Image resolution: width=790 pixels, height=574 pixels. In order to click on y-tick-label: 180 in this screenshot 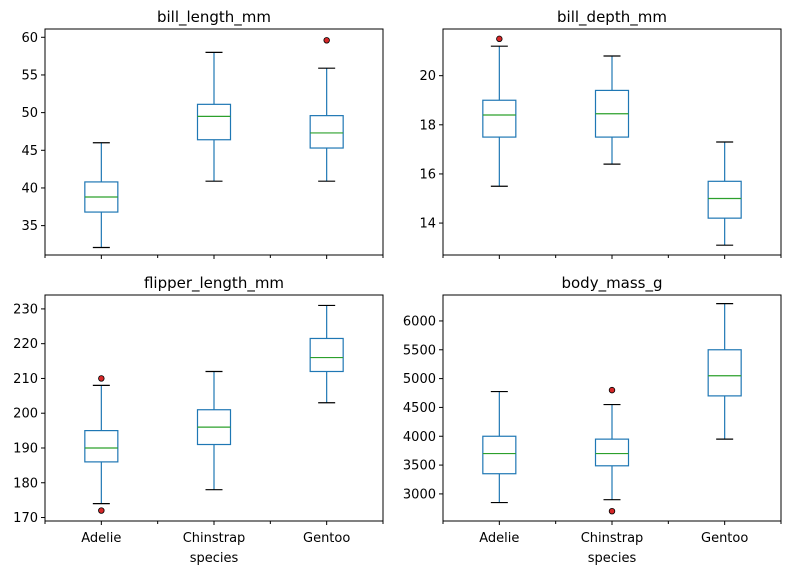, I will do `click(25, 483)`.